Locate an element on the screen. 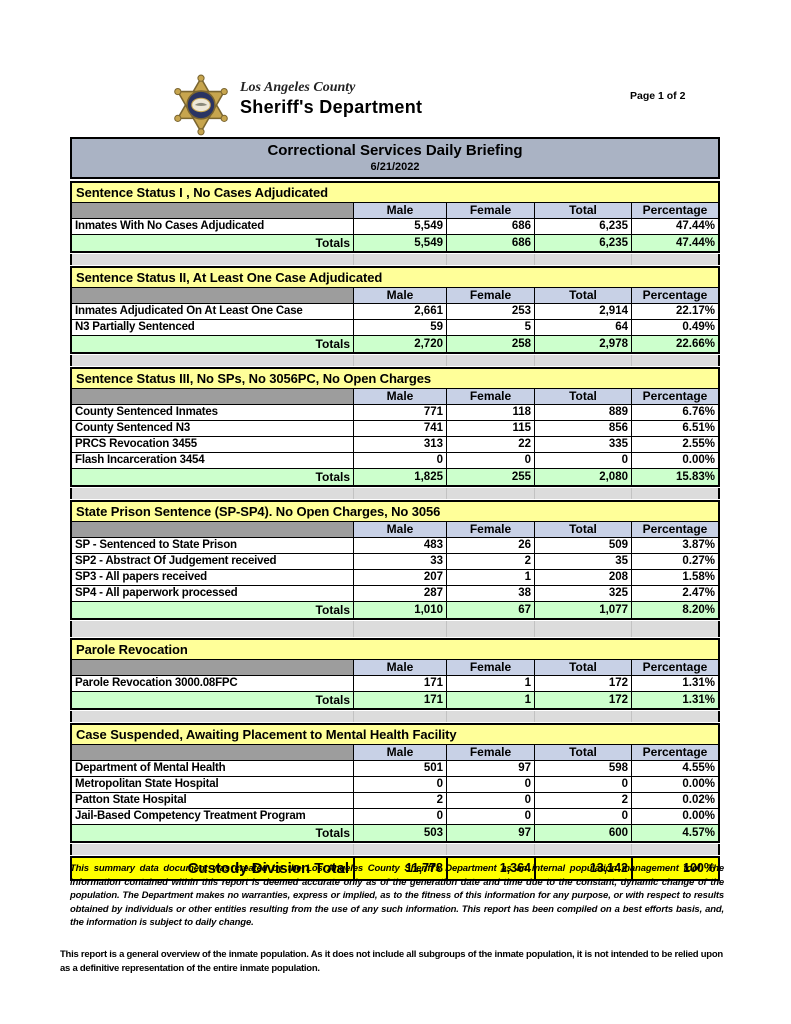 This screenshot has height=1024, width=791. cell-male: 207 is located at coordinates (399, 577).